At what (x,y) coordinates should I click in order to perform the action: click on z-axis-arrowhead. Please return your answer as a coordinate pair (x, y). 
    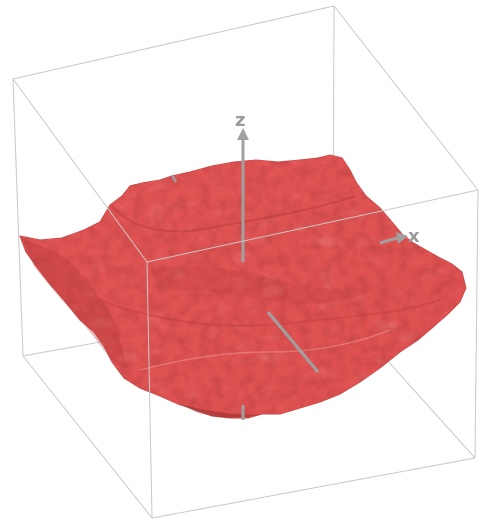
    Looking at the image, I should click on (243, 134).